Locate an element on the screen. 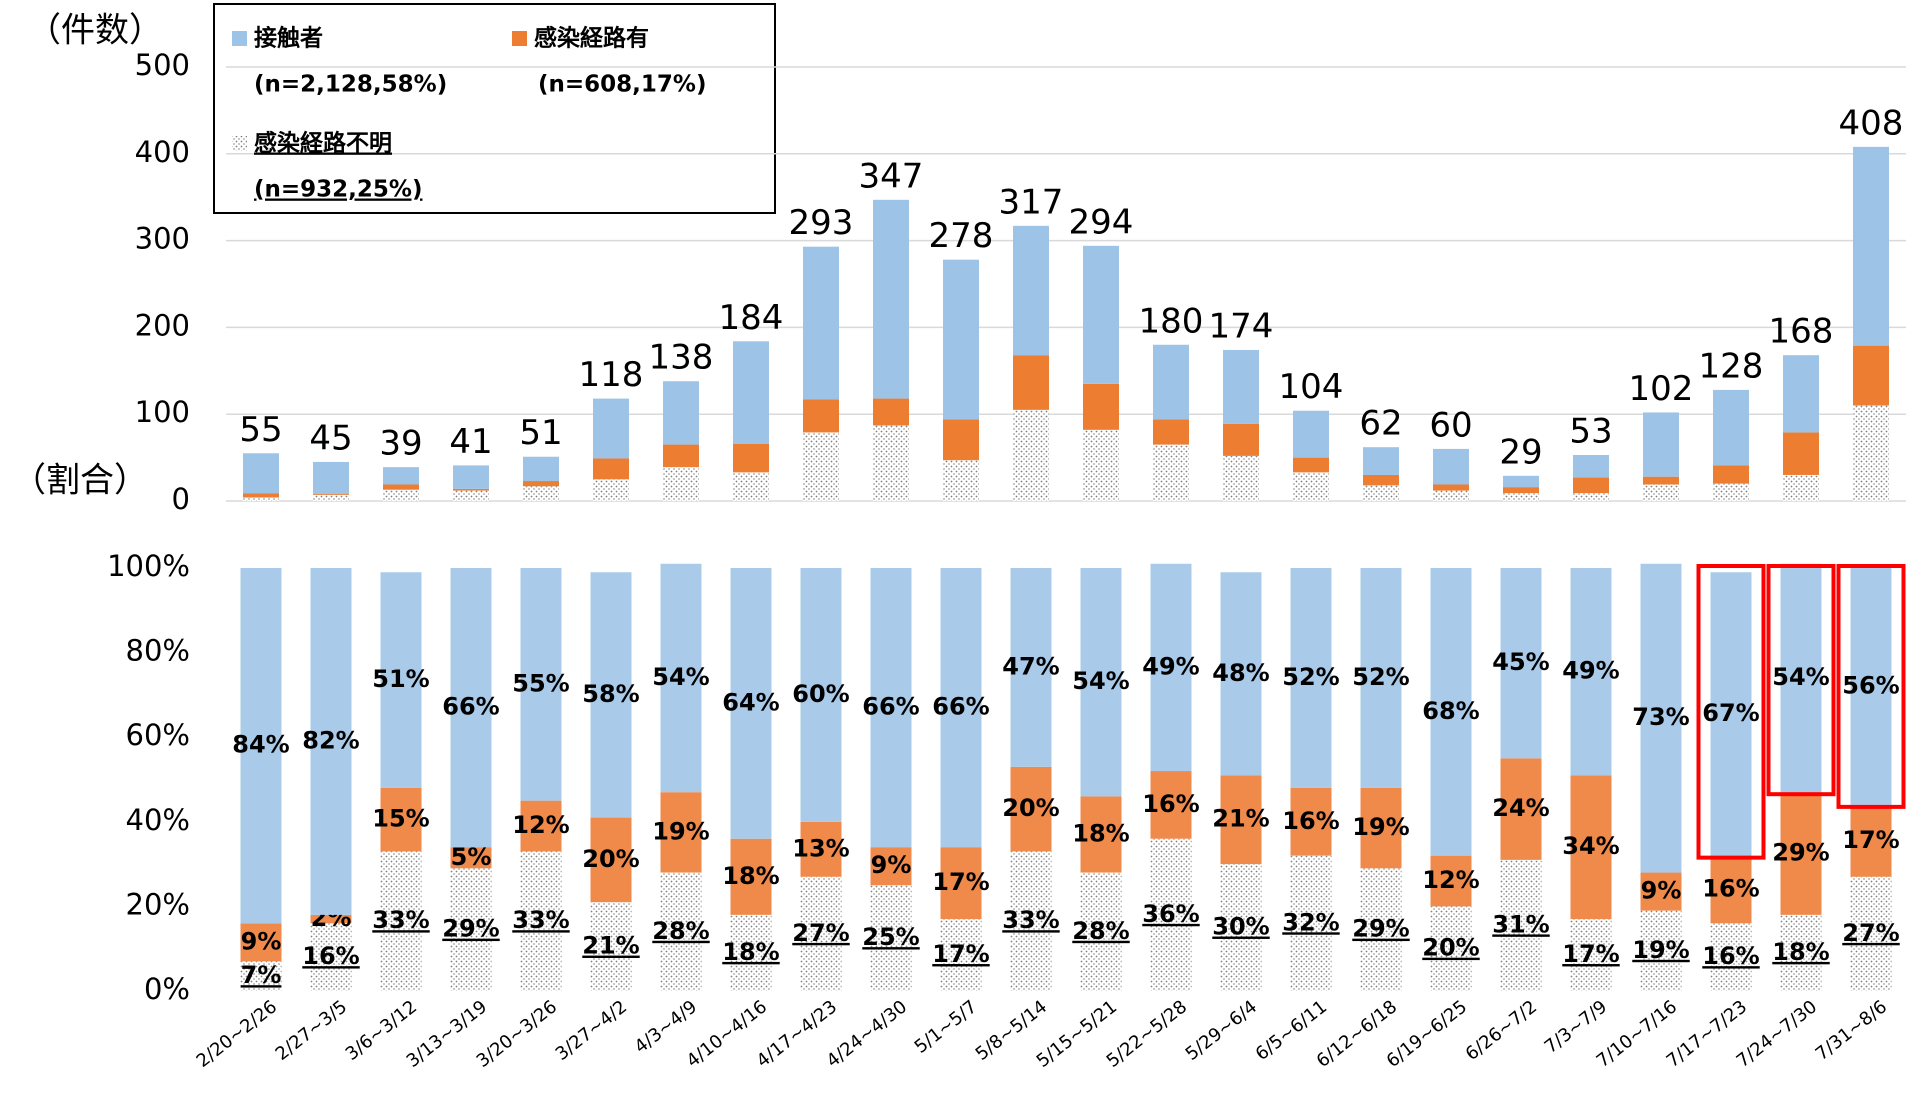 This screenshot has height=1117, width=1911. y-tick-label: 200 is located at coordinates (162, 325).